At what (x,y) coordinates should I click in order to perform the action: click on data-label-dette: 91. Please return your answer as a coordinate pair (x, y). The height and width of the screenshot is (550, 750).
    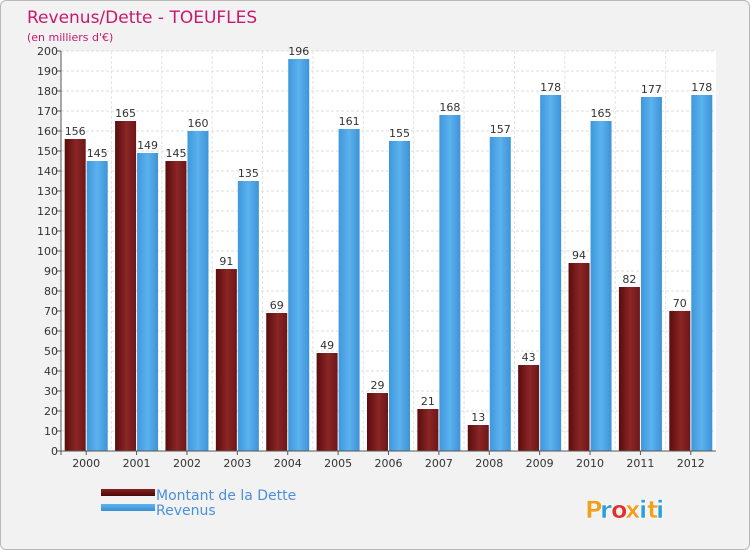
    Looking at the image, I should click on (226, 261).